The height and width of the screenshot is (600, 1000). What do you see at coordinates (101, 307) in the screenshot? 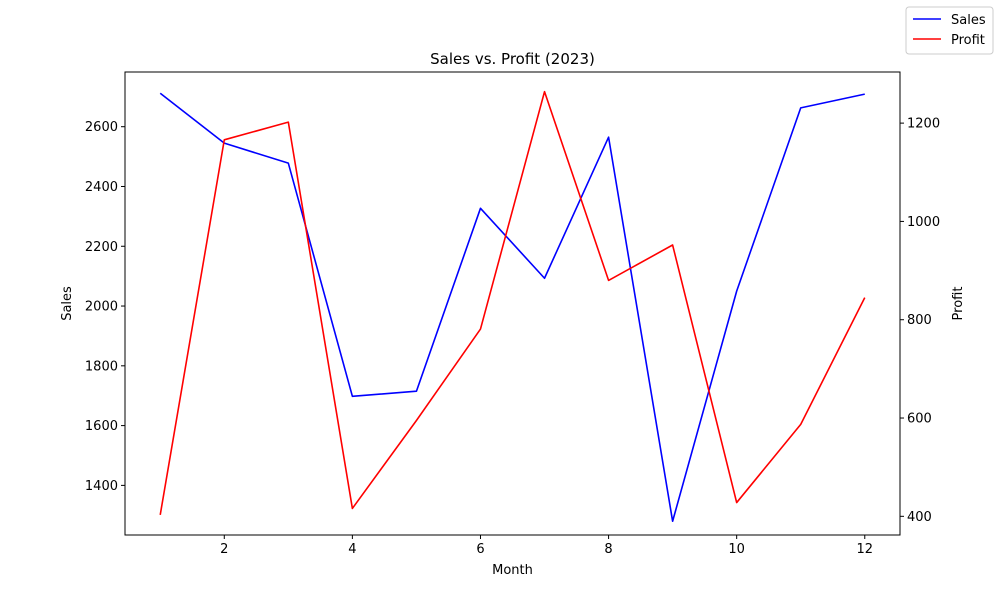
I see `left-y-tick-label: 2000` at bounding box center [101, 307].